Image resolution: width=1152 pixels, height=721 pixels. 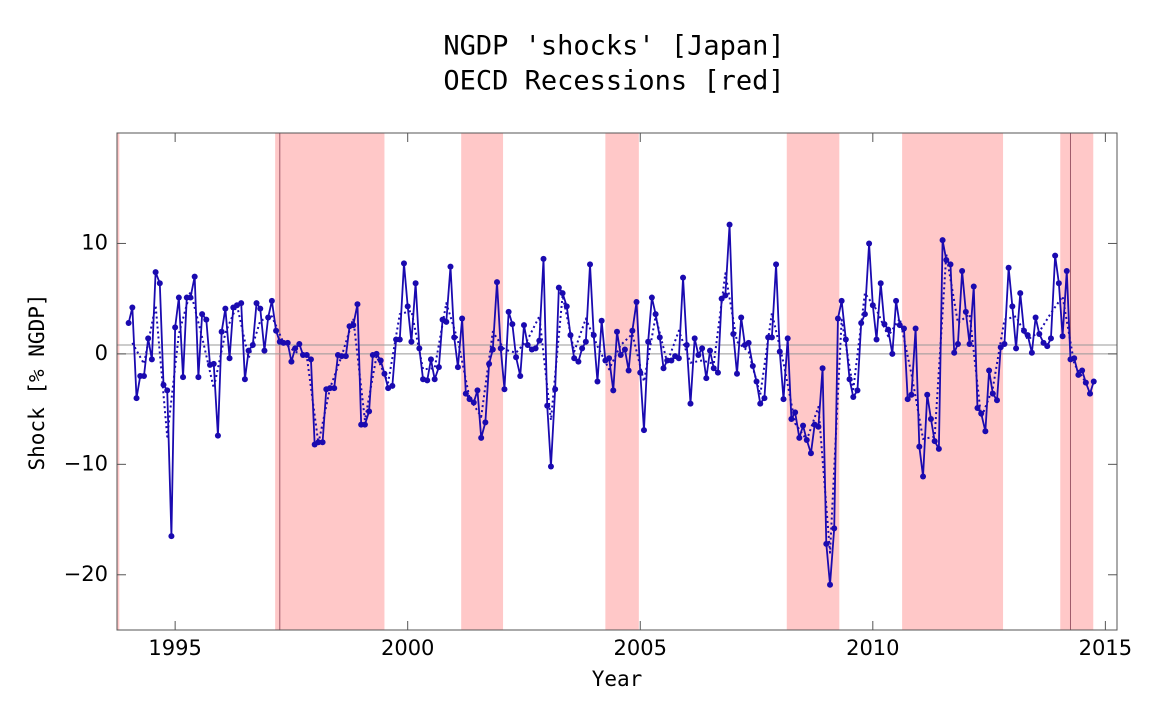 I want to click on chart-title: NGDP 'shocks' [Japan], so click(x=613, y=46).